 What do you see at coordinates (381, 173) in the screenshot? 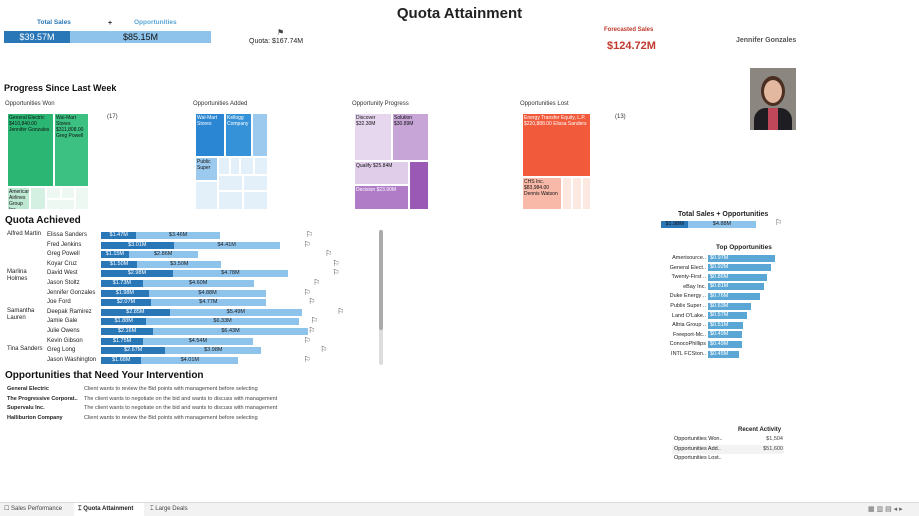
I see `treemap-cell: Qualify $25.84M` at bounding box center [381, 173].